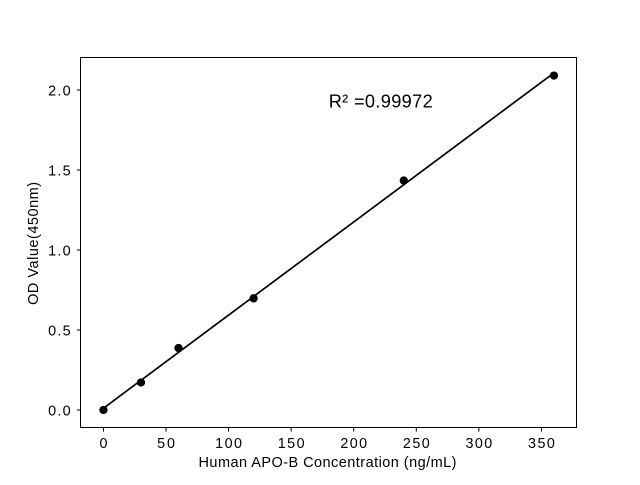 This screenshot has height=485, width=640. Describe the element at coordinates (59, 332) in the screenshot. I see `svg-text: 0.5` at that location.